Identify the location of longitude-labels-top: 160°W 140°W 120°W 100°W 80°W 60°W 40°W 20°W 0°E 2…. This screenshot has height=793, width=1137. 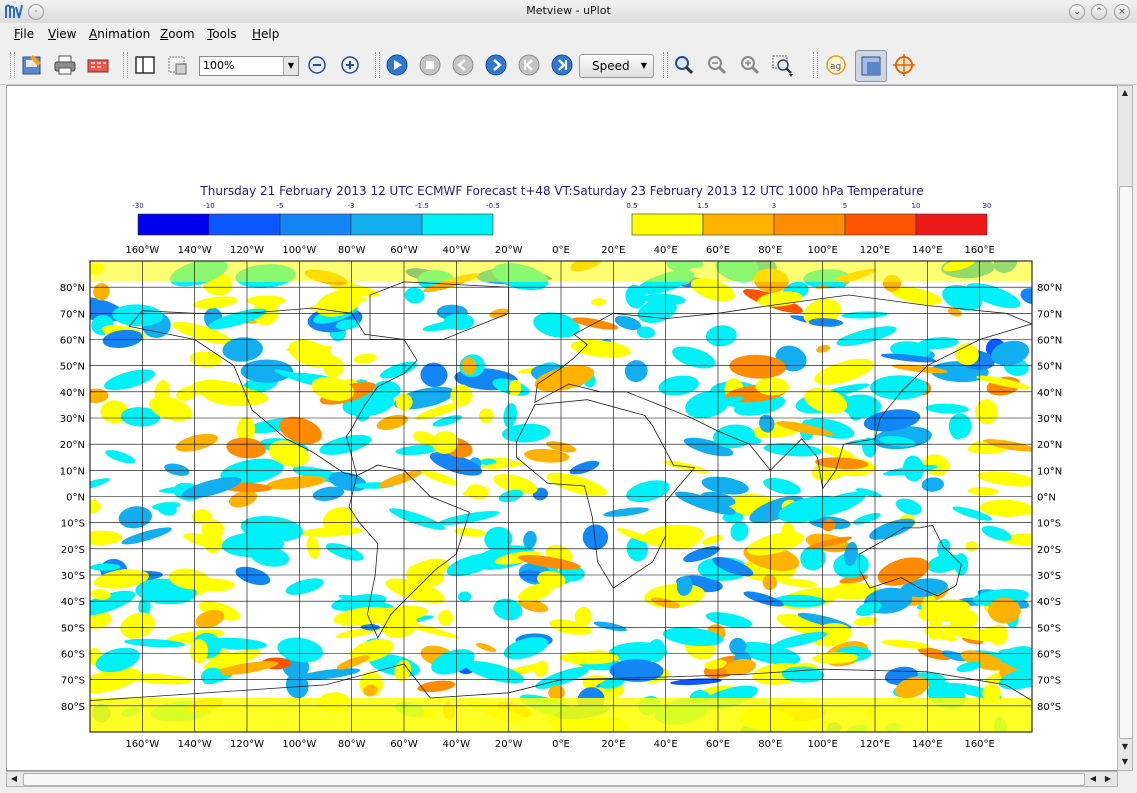
(560, 250).